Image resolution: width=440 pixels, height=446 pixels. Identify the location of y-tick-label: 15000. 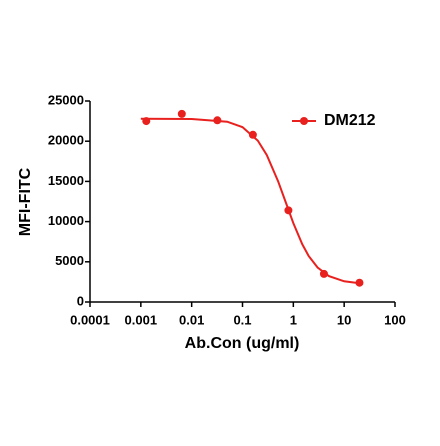
(66, 180).